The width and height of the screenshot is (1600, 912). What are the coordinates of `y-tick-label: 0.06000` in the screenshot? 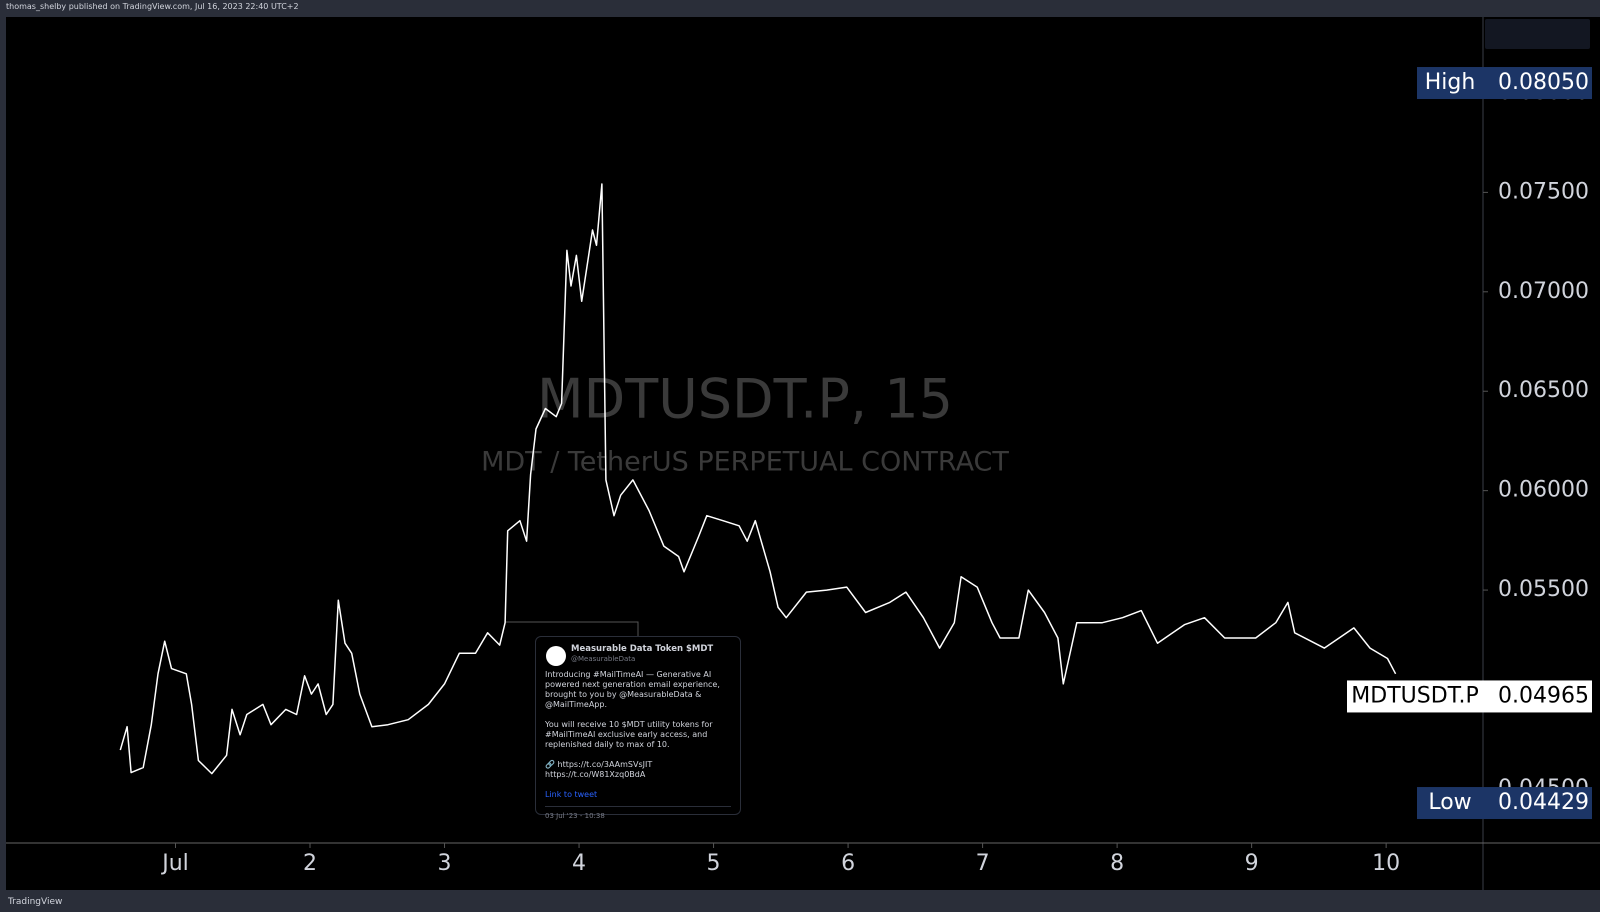 It's located at (1543, 490).